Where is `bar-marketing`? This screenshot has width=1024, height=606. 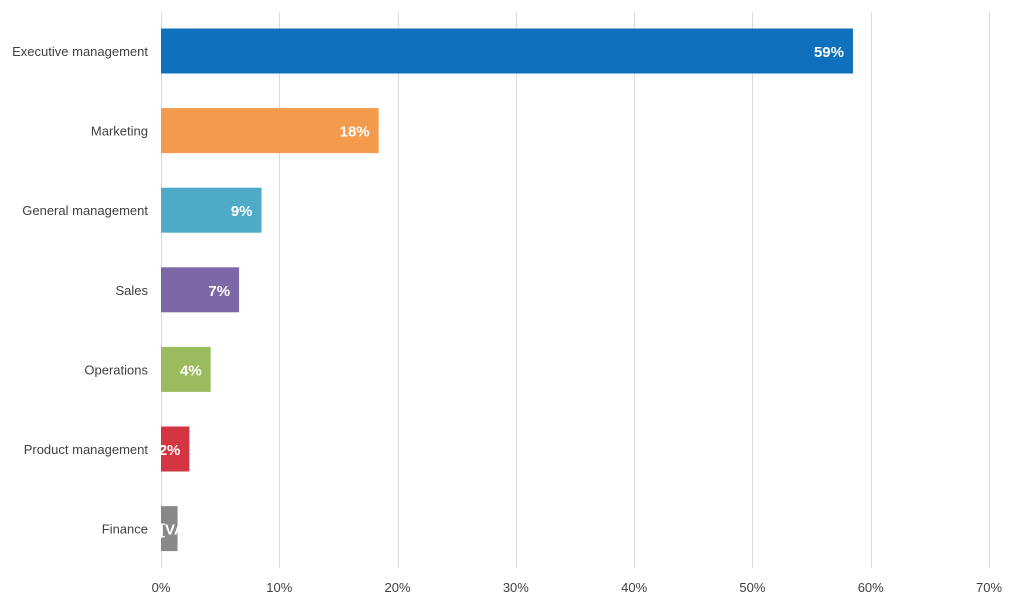 bar-marketing is located at coordinates (270, 131).